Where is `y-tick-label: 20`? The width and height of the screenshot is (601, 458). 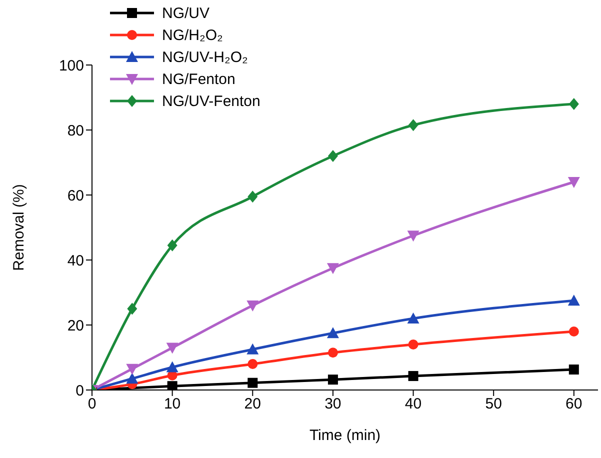 y-tick-label: 20 is located at coordinates (75, 325).